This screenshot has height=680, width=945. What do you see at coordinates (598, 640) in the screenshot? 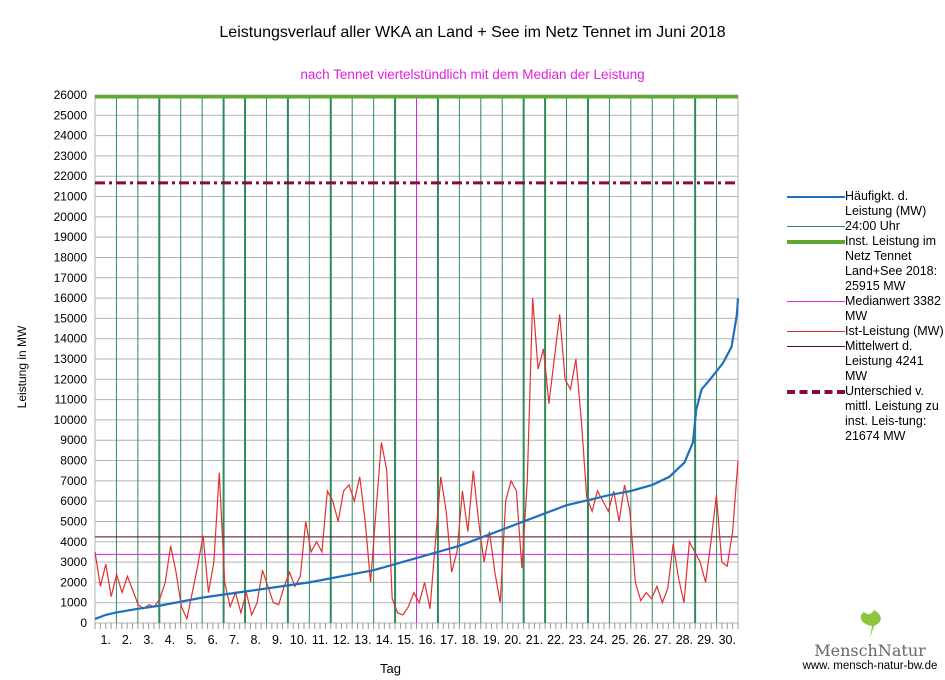
I see `x-tick-label: 24.` at bounding box center [598, 640].